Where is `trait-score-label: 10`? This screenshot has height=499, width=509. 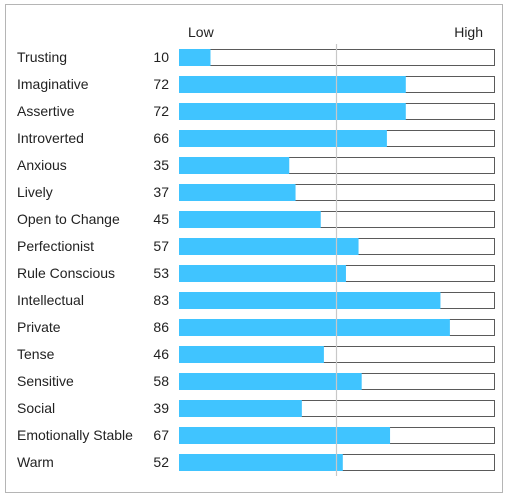
trait-score-label: 10 is located at coordinates (161, 57).